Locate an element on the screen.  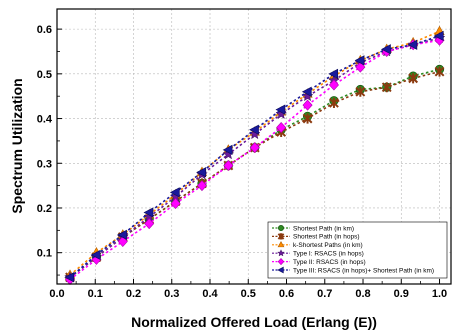
legend-marker is located at coordinates (280, 227).